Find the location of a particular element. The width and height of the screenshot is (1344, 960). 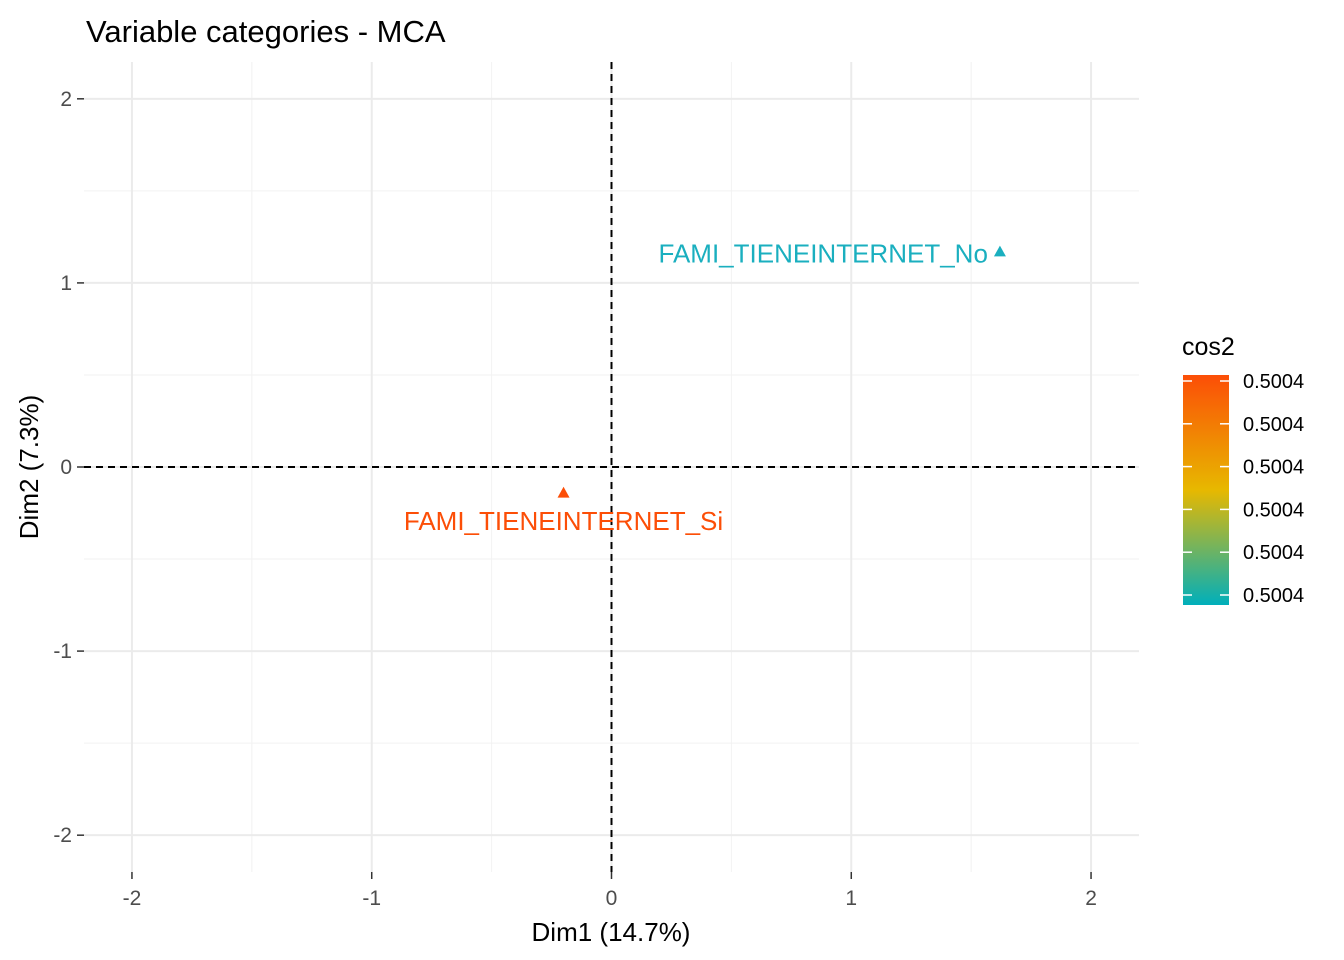

x-tick-label: 1 is located at coordinates (851, 898).